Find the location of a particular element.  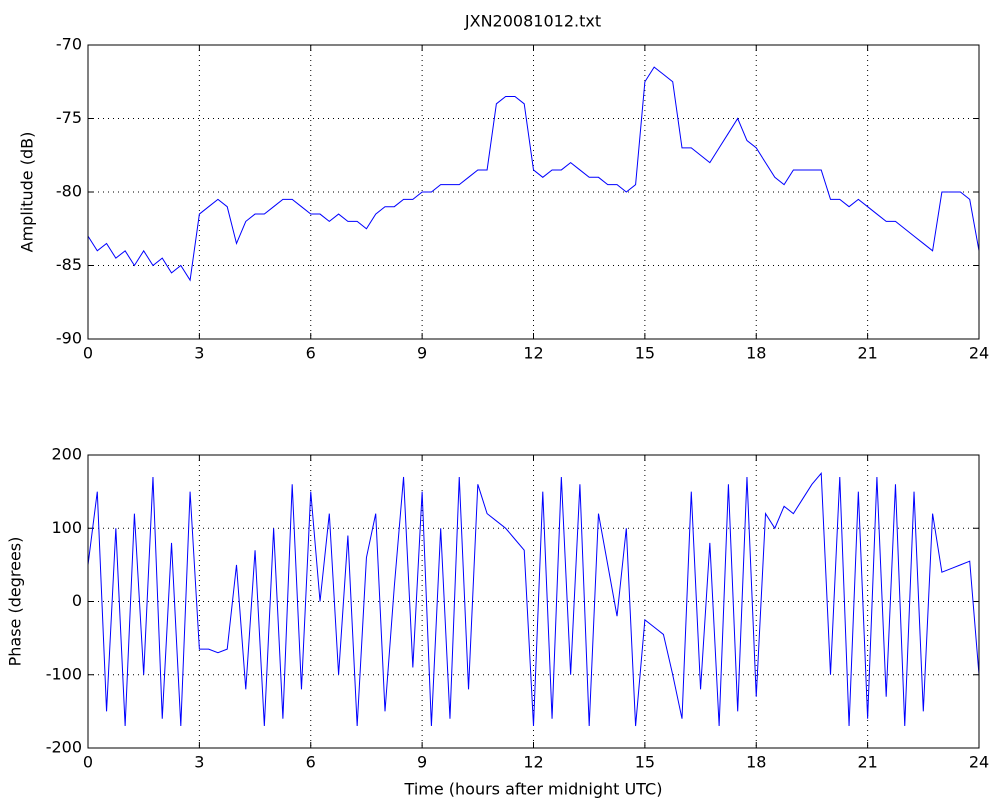

y-tick-label: -85 is located at coordinates (69, 264).